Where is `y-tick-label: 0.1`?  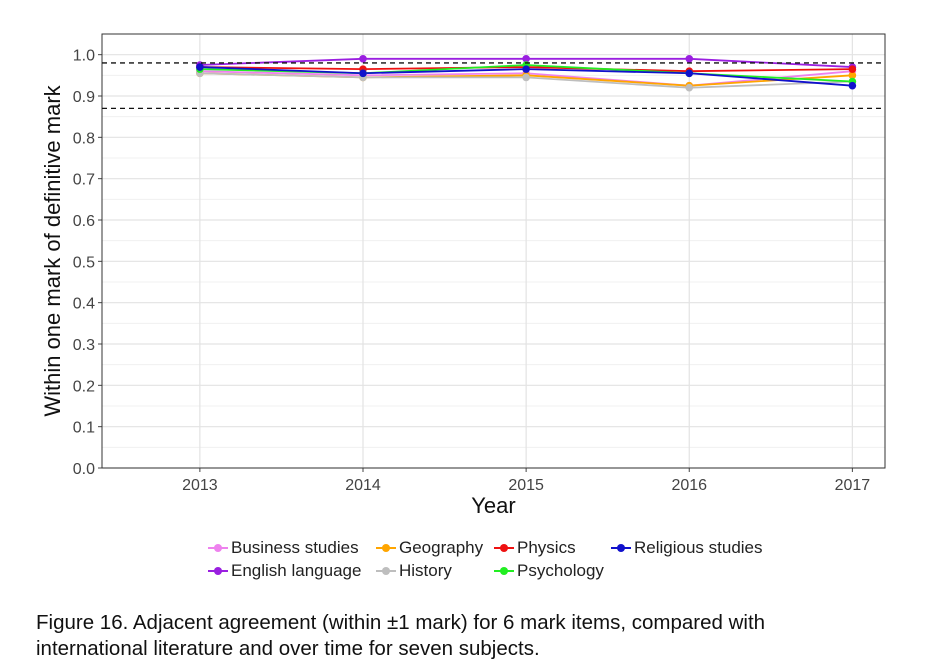 y-tick-label: 0.1 is located at coordinates (84, 428).